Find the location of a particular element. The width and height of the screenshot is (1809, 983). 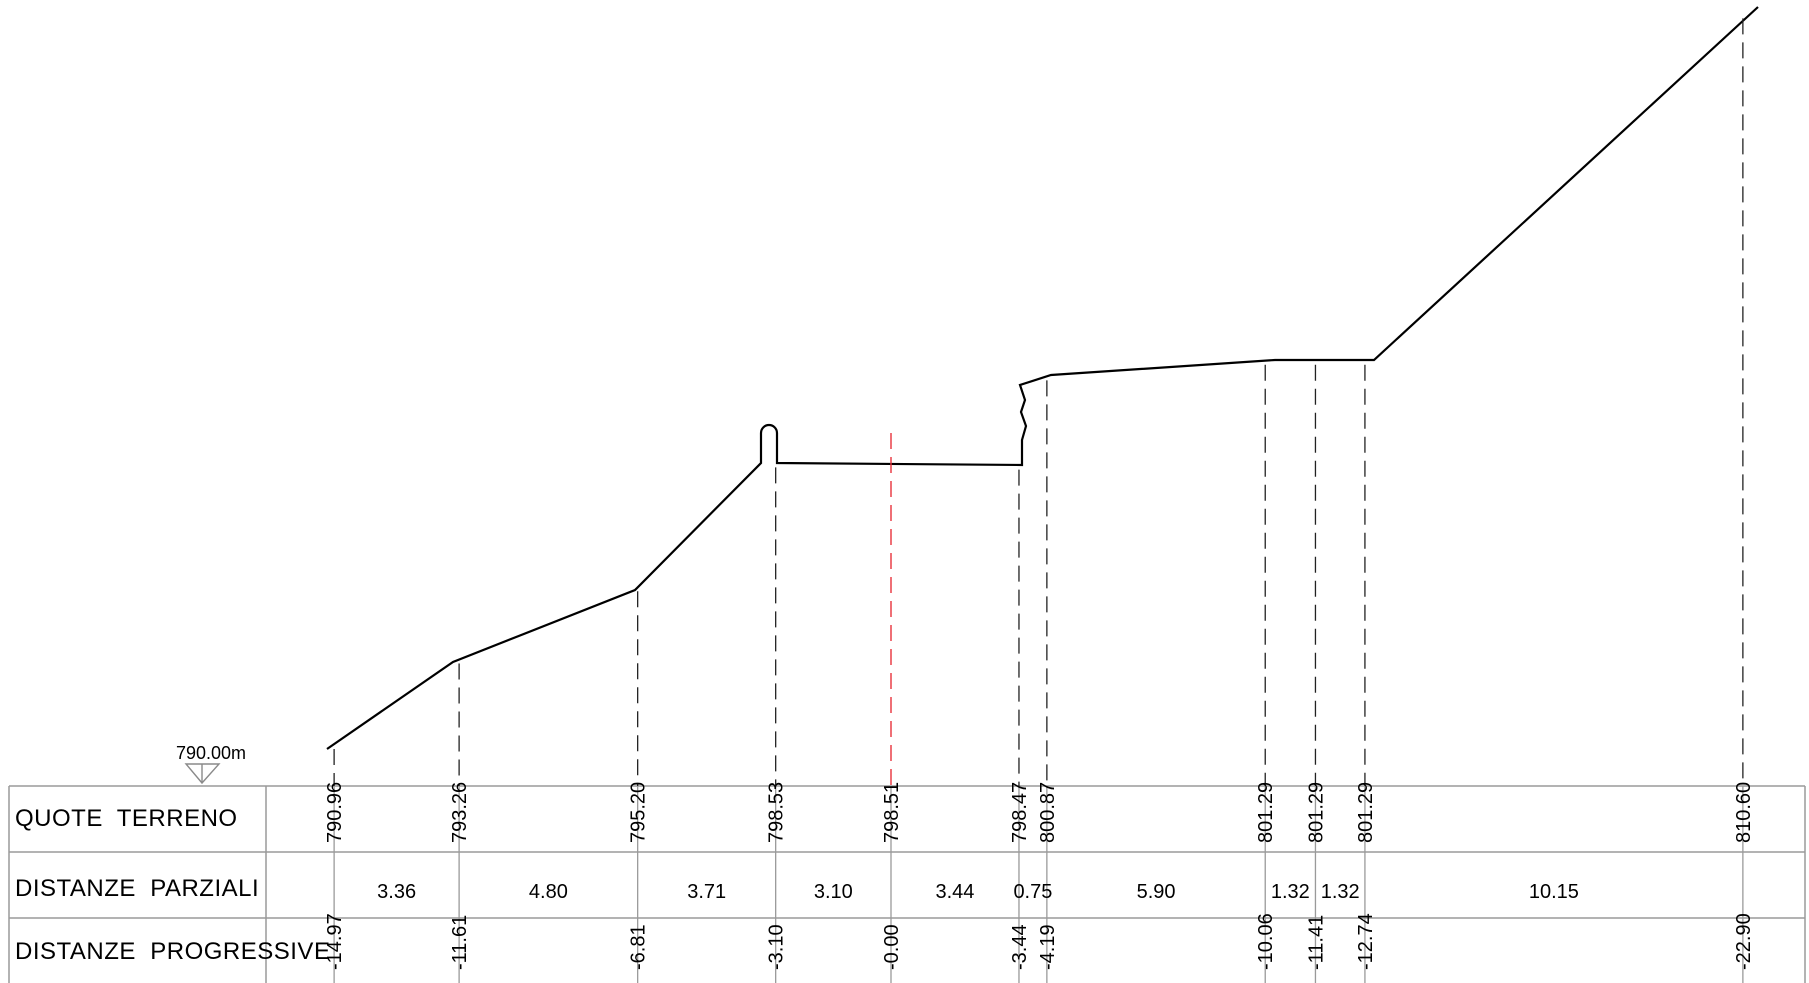

elevation-value: 793.26 is located at coordinates (460, 812).